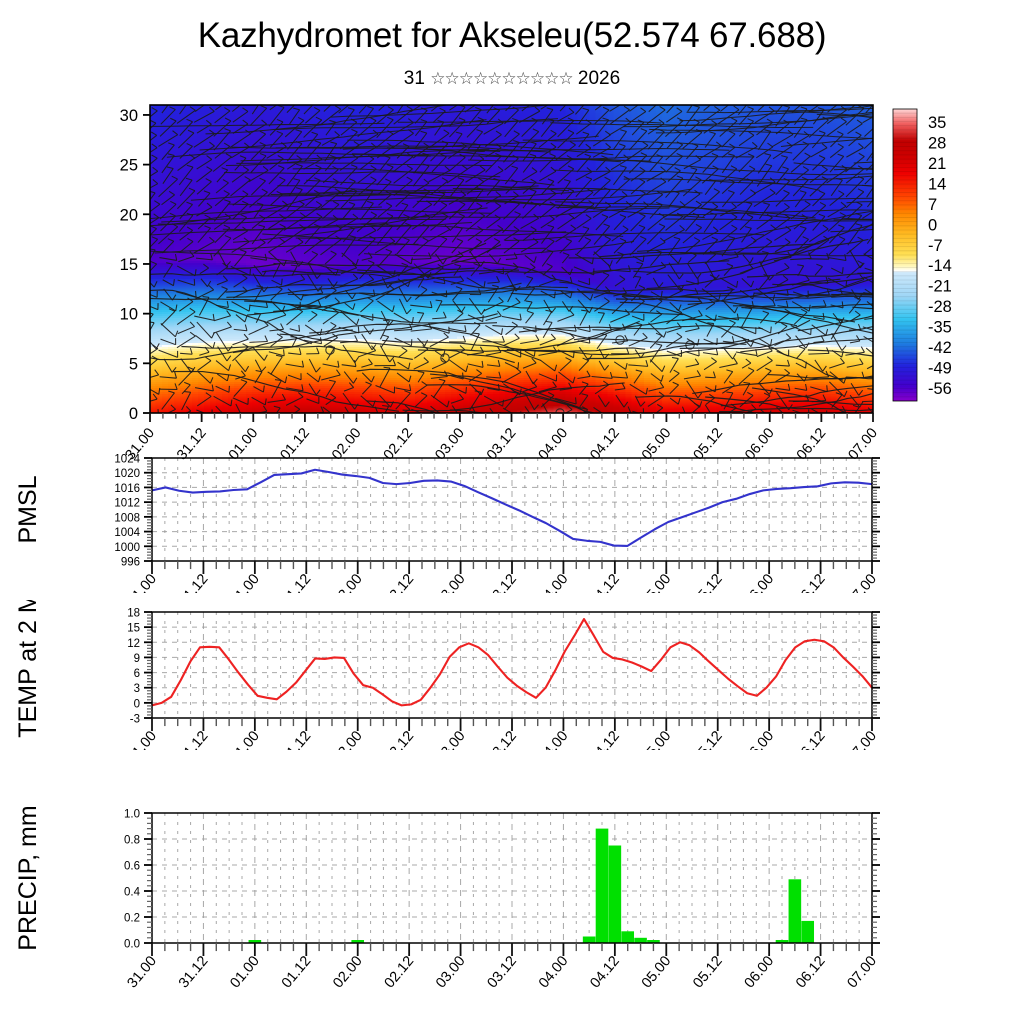 The height and width of the screenshot is (1024, 1024). What do you see at coordinates (28, 509) in the screenshot?
I see `pmsl-axis-label: PMSL` at bounding box center [28, 509].